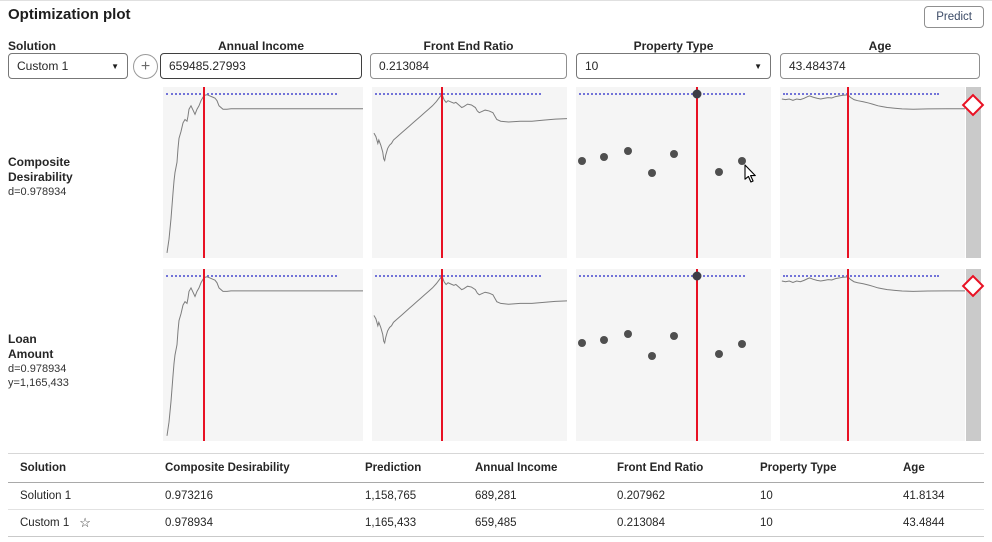  I want to click on response-title-line: Desirability, so click(40, 177).